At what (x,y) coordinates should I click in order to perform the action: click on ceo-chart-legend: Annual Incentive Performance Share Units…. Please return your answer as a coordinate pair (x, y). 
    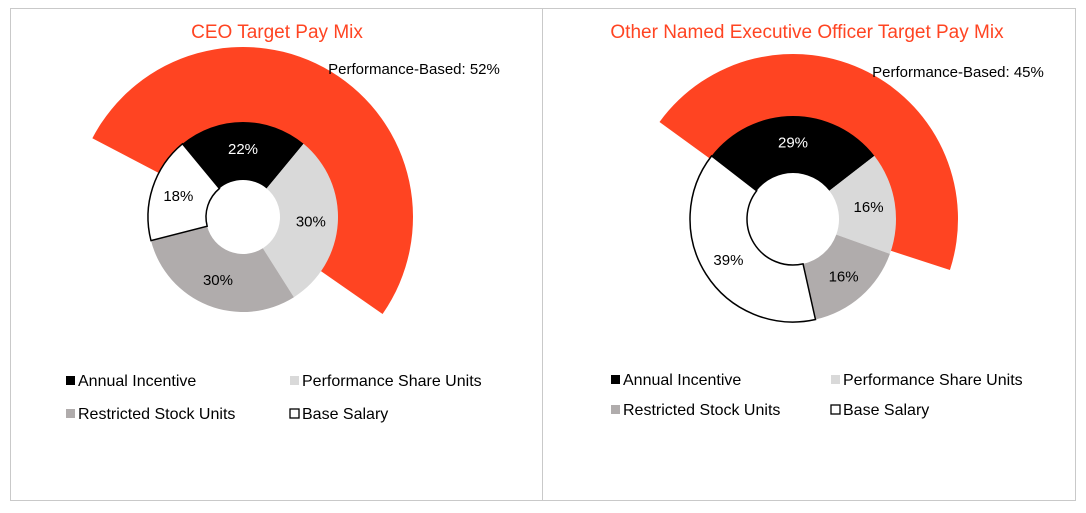
    Looking at the image, I should click on (274, 398).